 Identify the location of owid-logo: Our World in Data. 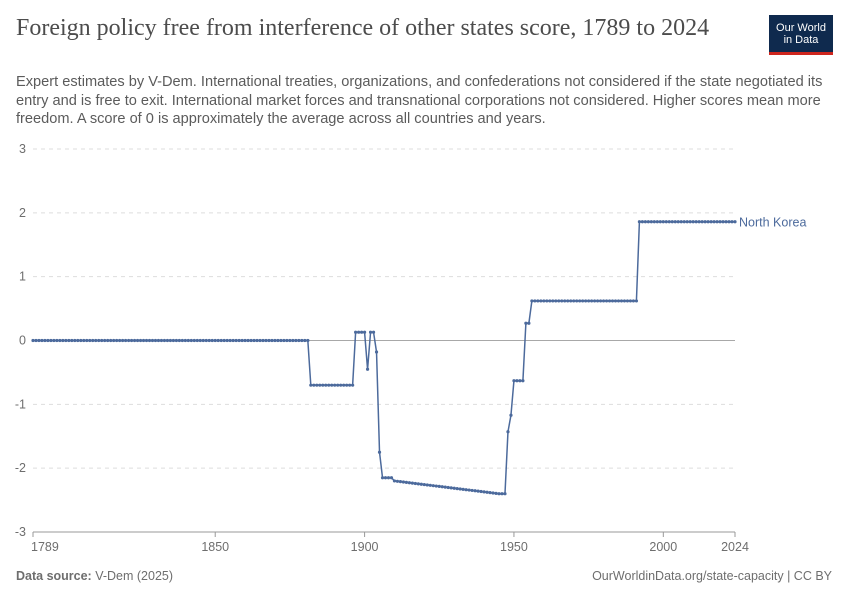
(801, 35).